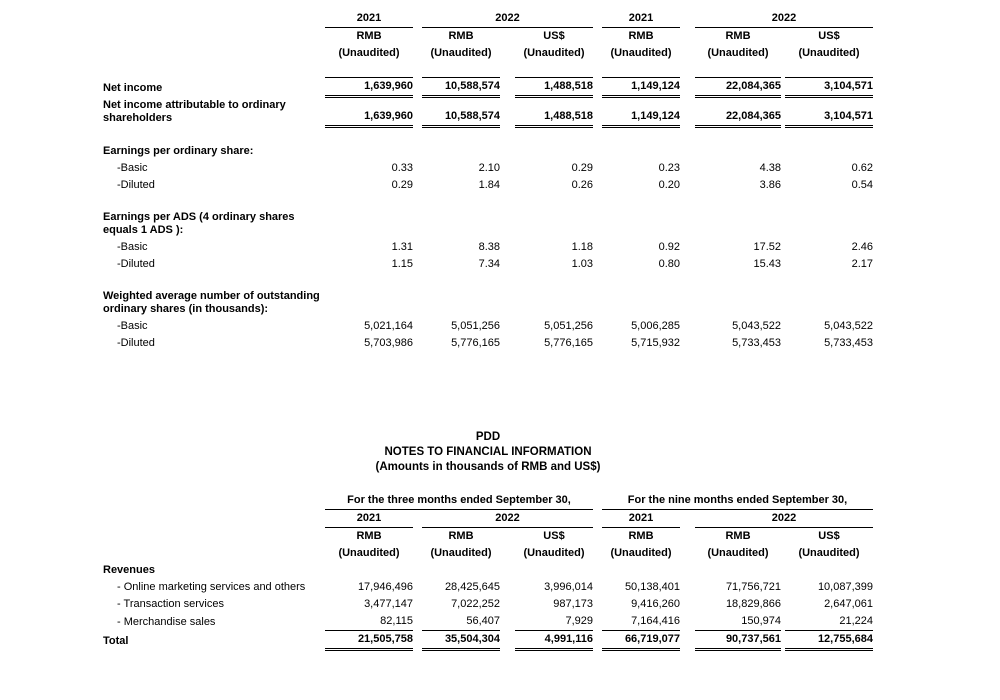 The image size is (1000, 700). Describe the element at coordinates (488, 437) in the screenshot. I see `company-name: PDD` at that location.